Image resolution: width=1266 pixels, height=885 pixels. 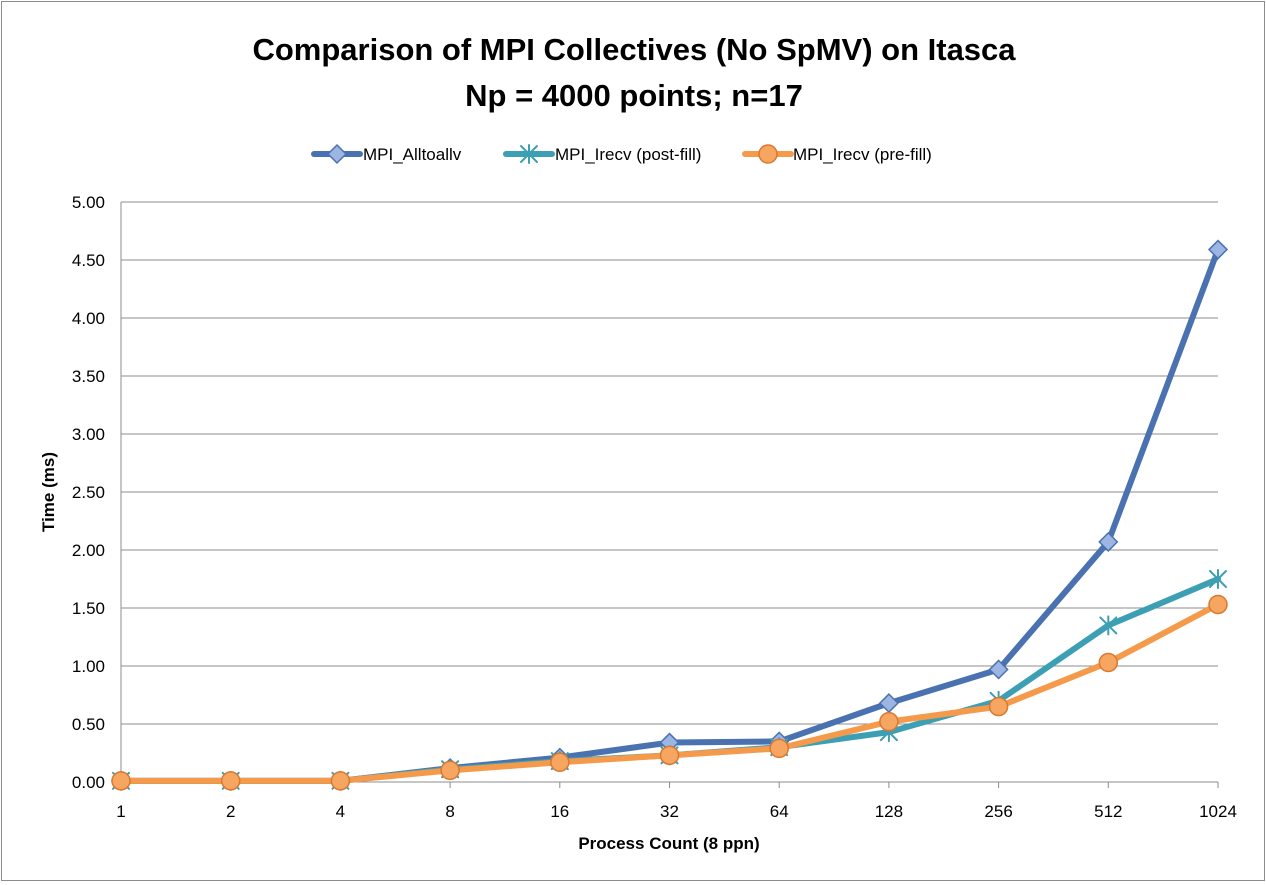 I want to click on x-tick-label: 2, so click(x=230, y=811).